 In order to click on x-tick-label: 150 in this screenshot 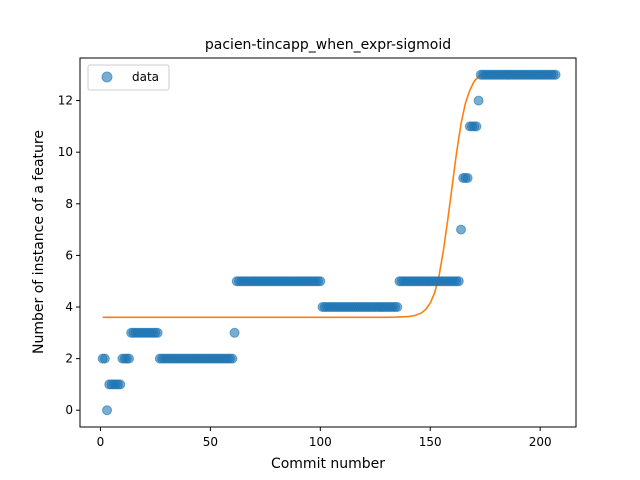, I will do `click(430, 442)`.